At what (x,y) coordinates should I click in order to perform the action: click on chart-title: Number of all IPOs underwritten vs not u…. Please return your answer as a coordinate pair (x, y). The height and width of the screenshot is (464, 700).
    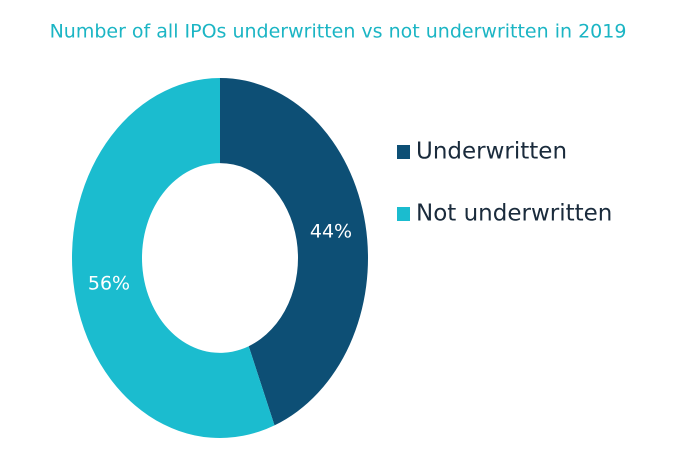
    Looking at the image, I should click on (338, 32).